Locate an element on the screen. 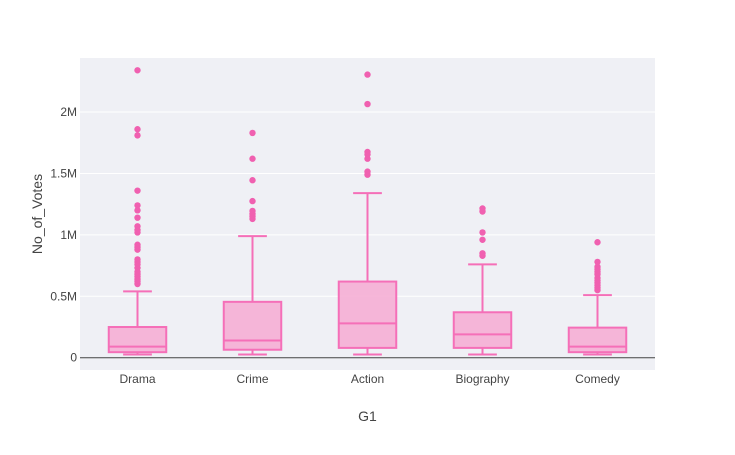 This screenshot has width=735, height=455. x-tick-label: Comedy is located at coordinates (597, 379).